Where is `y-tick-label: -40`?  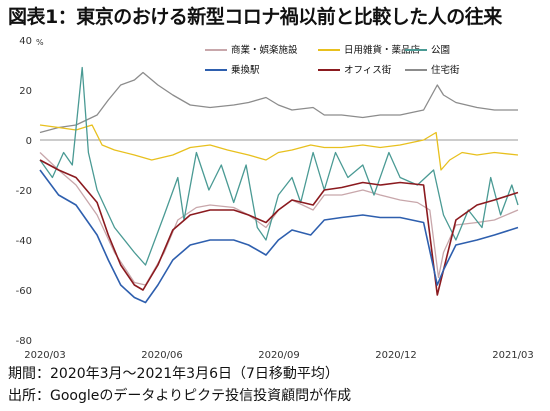 y-tick-label: -40 is located at coordinates (24, 241).